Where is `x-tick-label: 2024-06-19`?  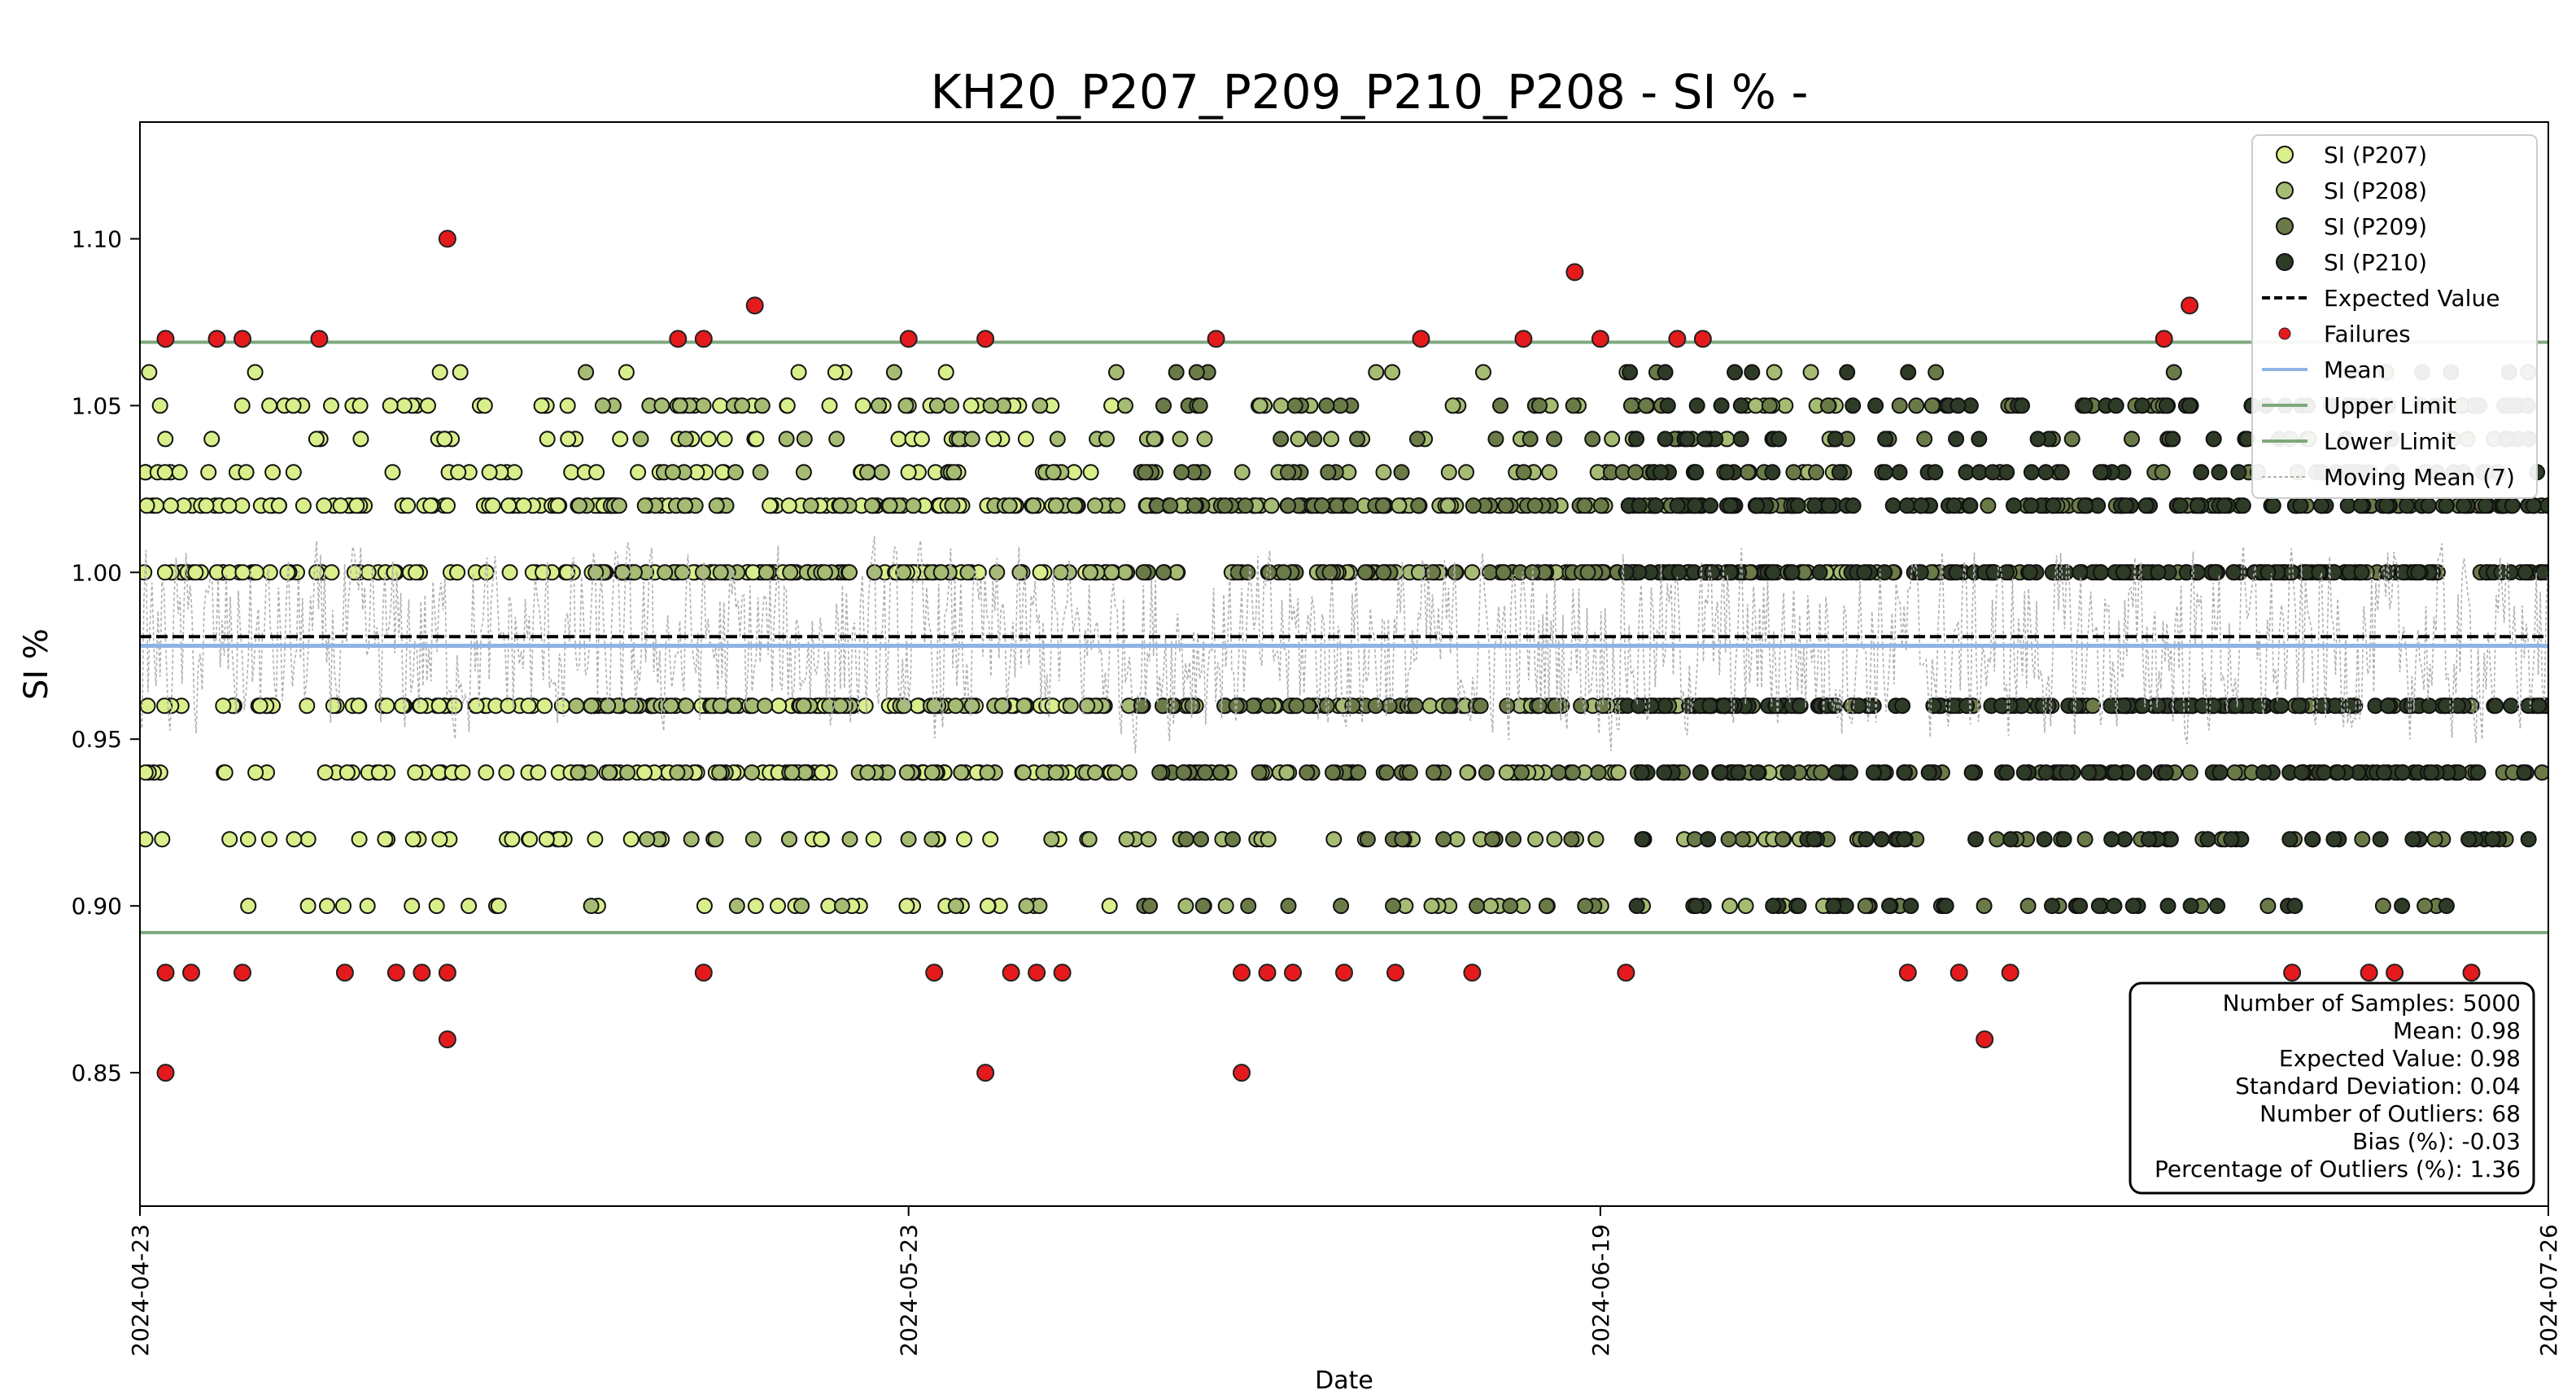 x-tick-label: 2024-06-19 is located at coordinates (1600, 1290).